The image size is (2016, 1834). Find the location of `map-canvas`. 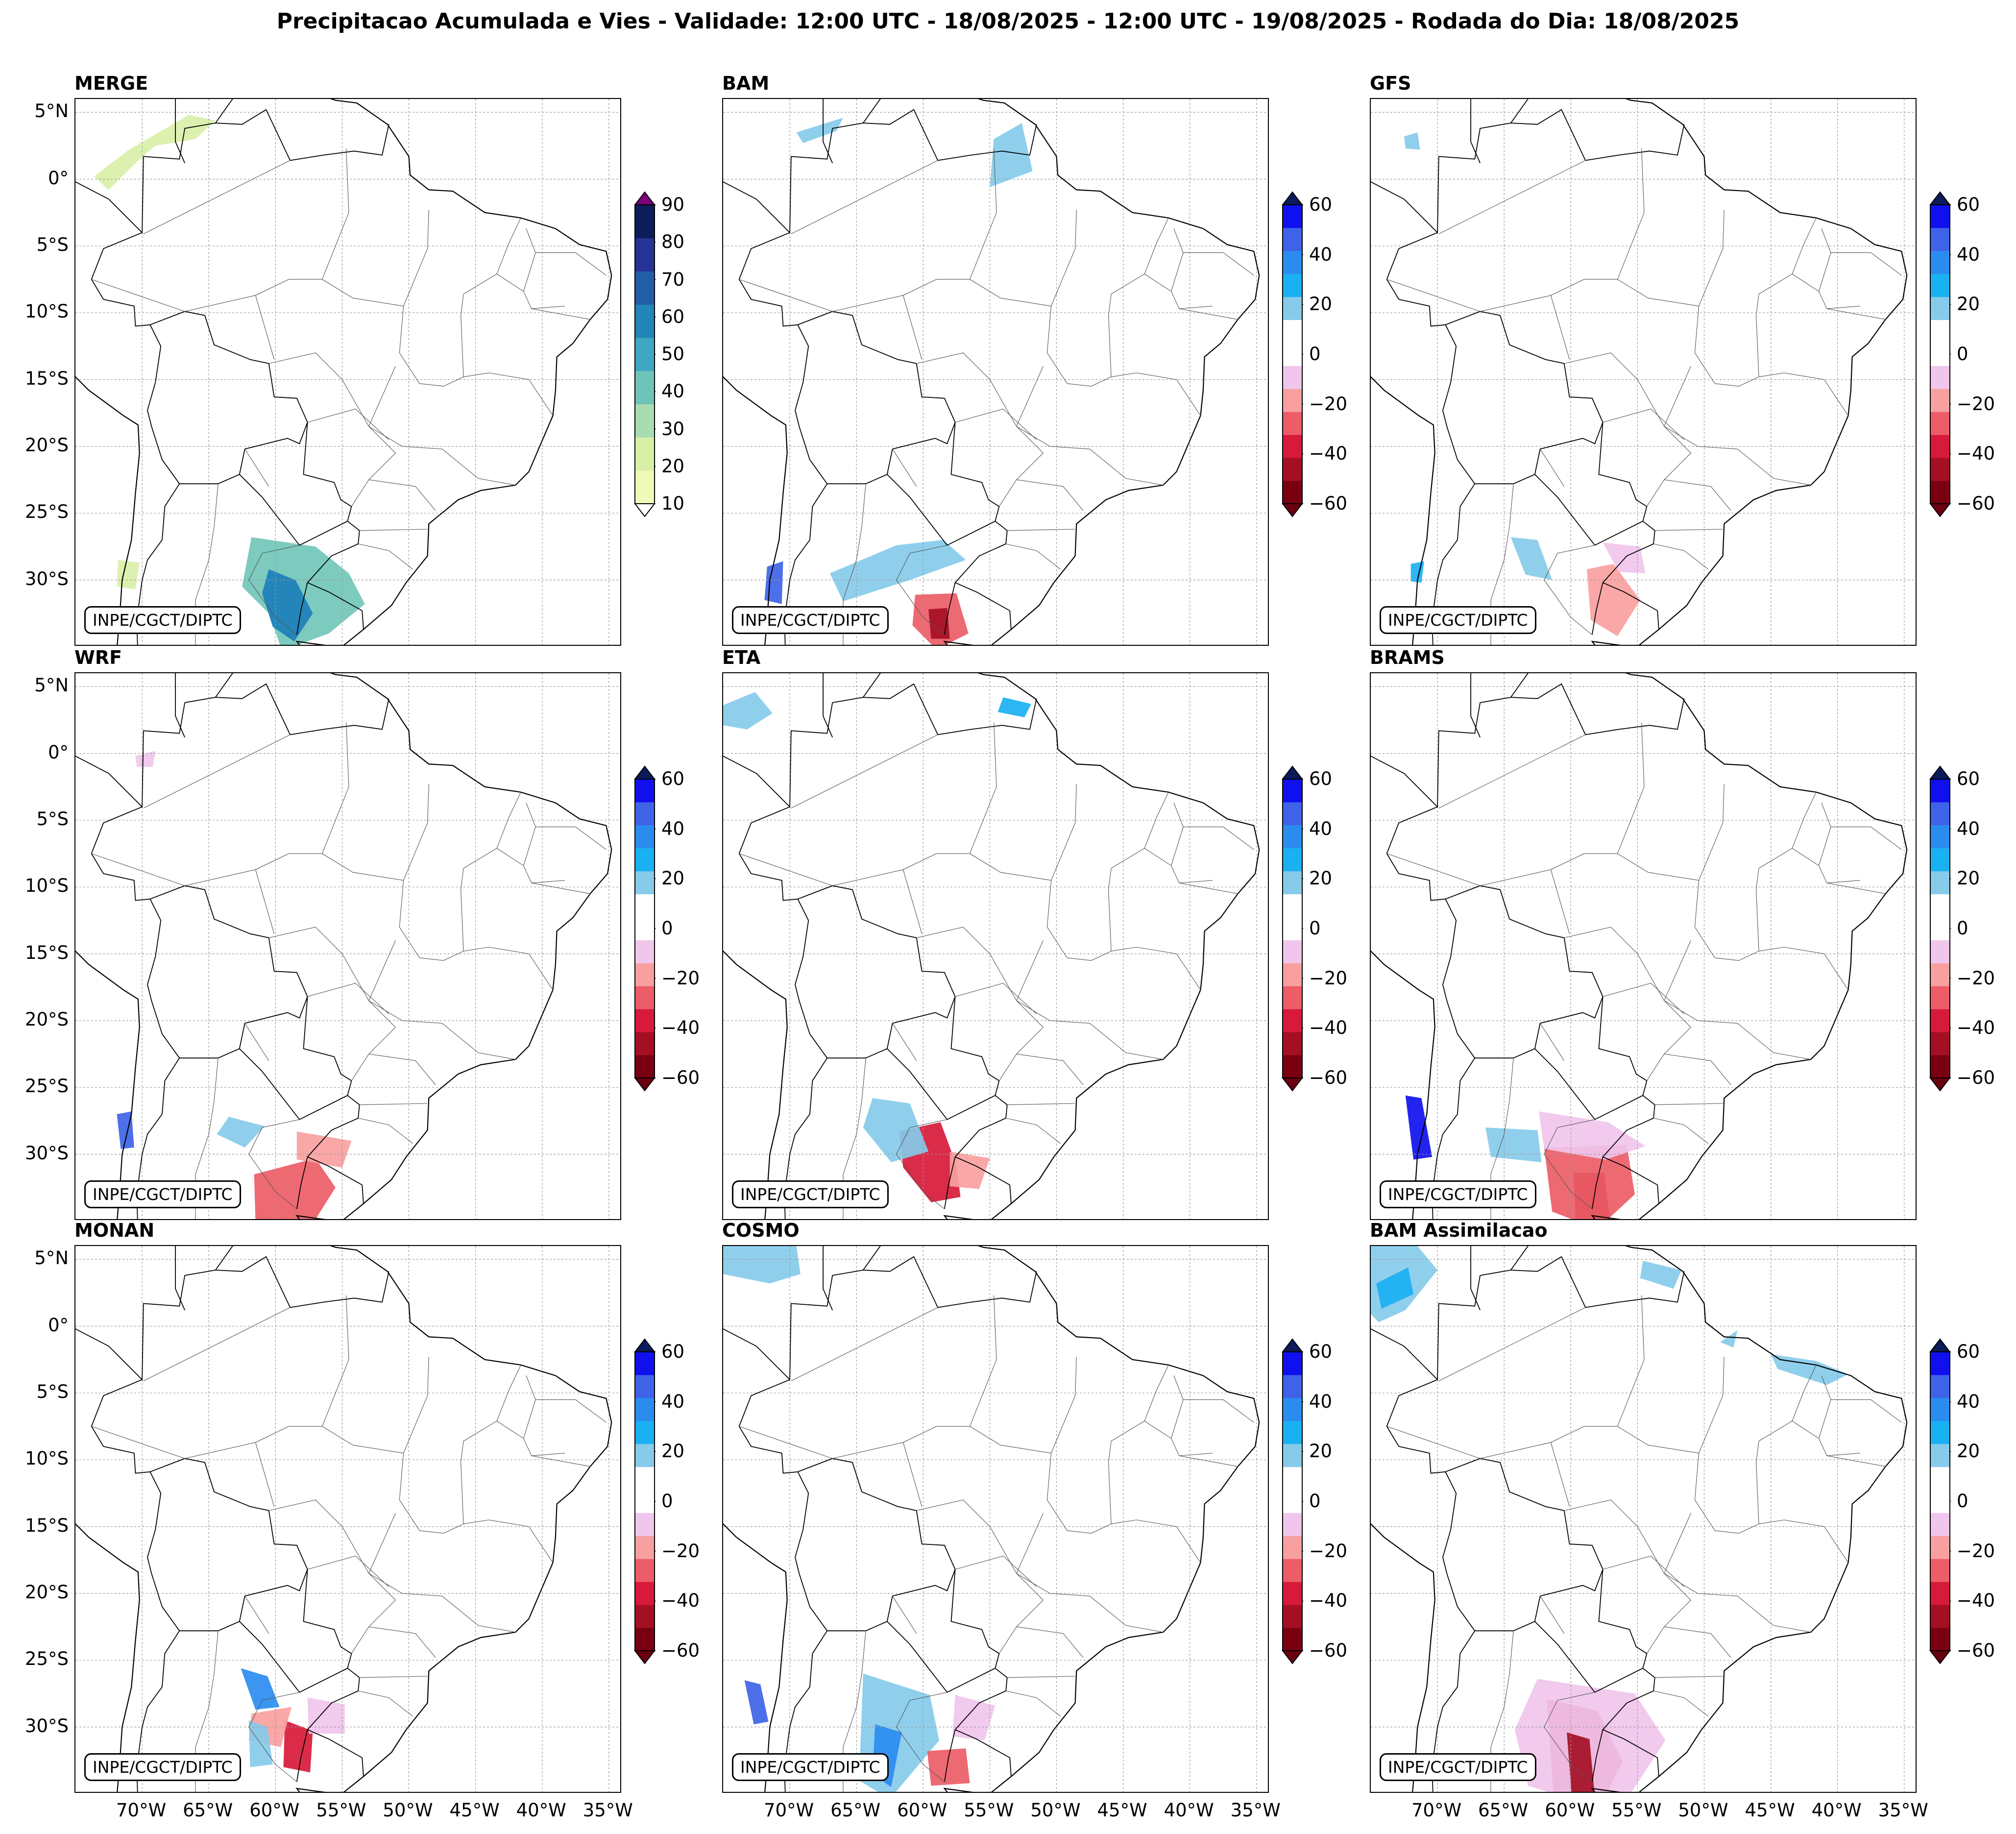

map-canvas is located at coordinates (347, 946).